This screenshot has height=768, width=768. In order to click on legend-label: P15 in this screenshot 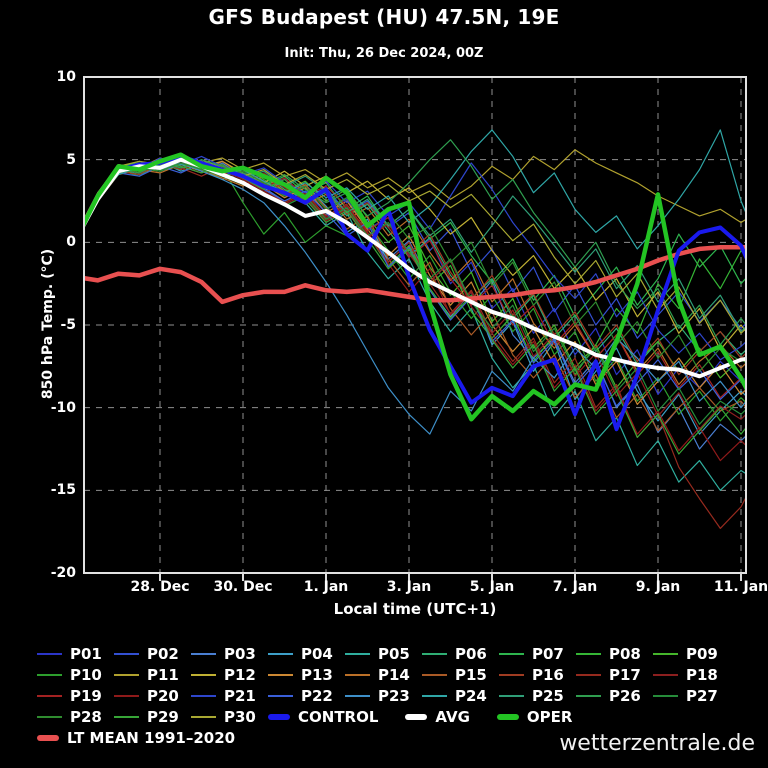, I will do `click(471, 674)`.